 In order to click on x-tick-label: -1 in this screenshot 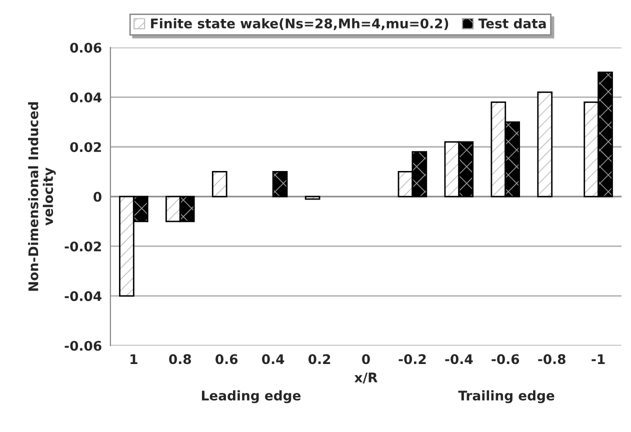, I will do `click(598, 359)`.